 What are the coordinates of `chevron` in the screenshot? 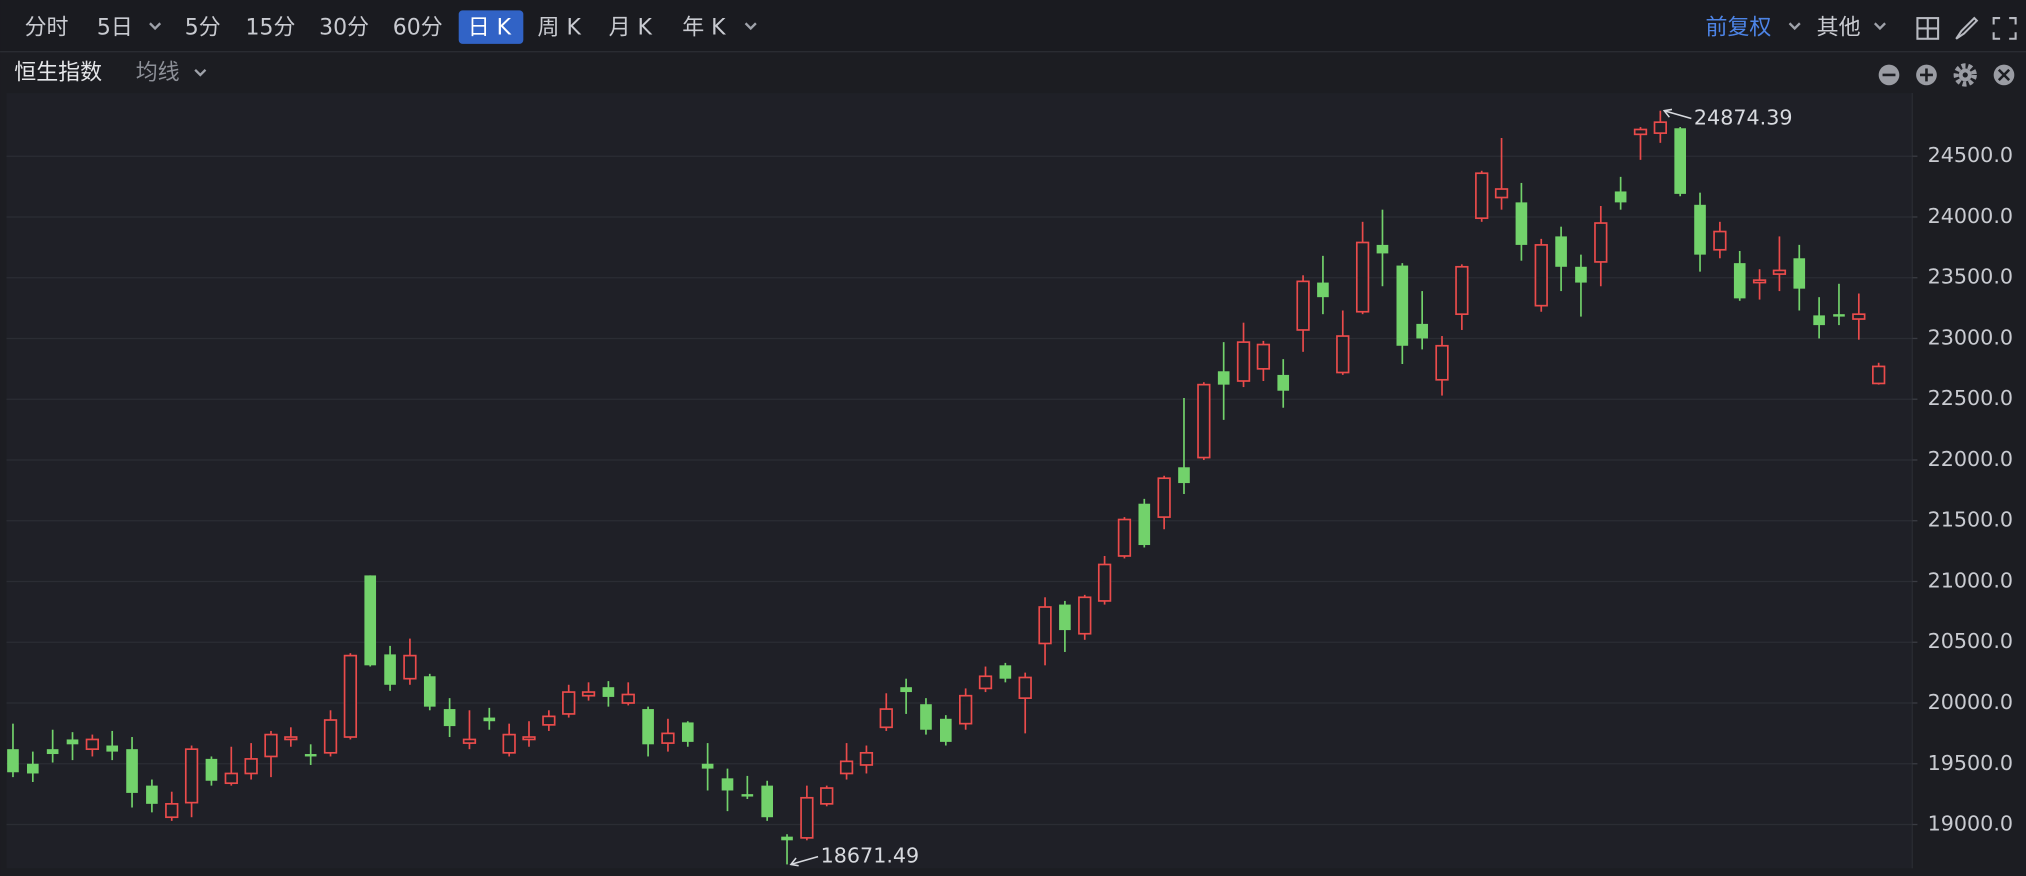 It's located at (1879, 26).